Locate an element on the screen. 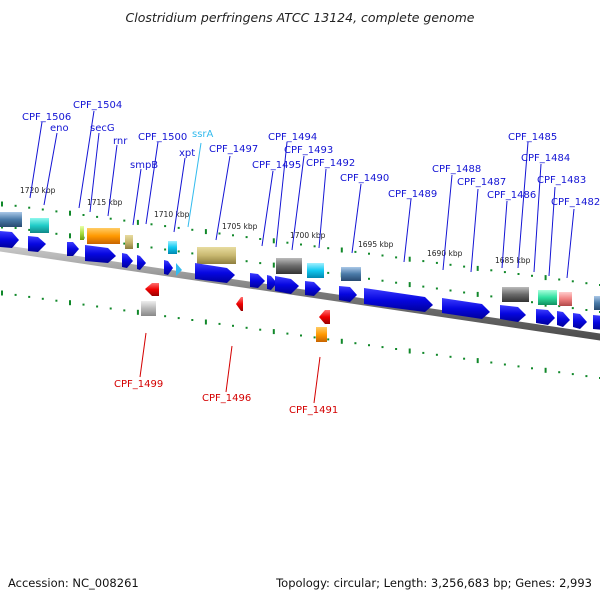  gene-cpf1494-block is located at coordinates (289, 266).